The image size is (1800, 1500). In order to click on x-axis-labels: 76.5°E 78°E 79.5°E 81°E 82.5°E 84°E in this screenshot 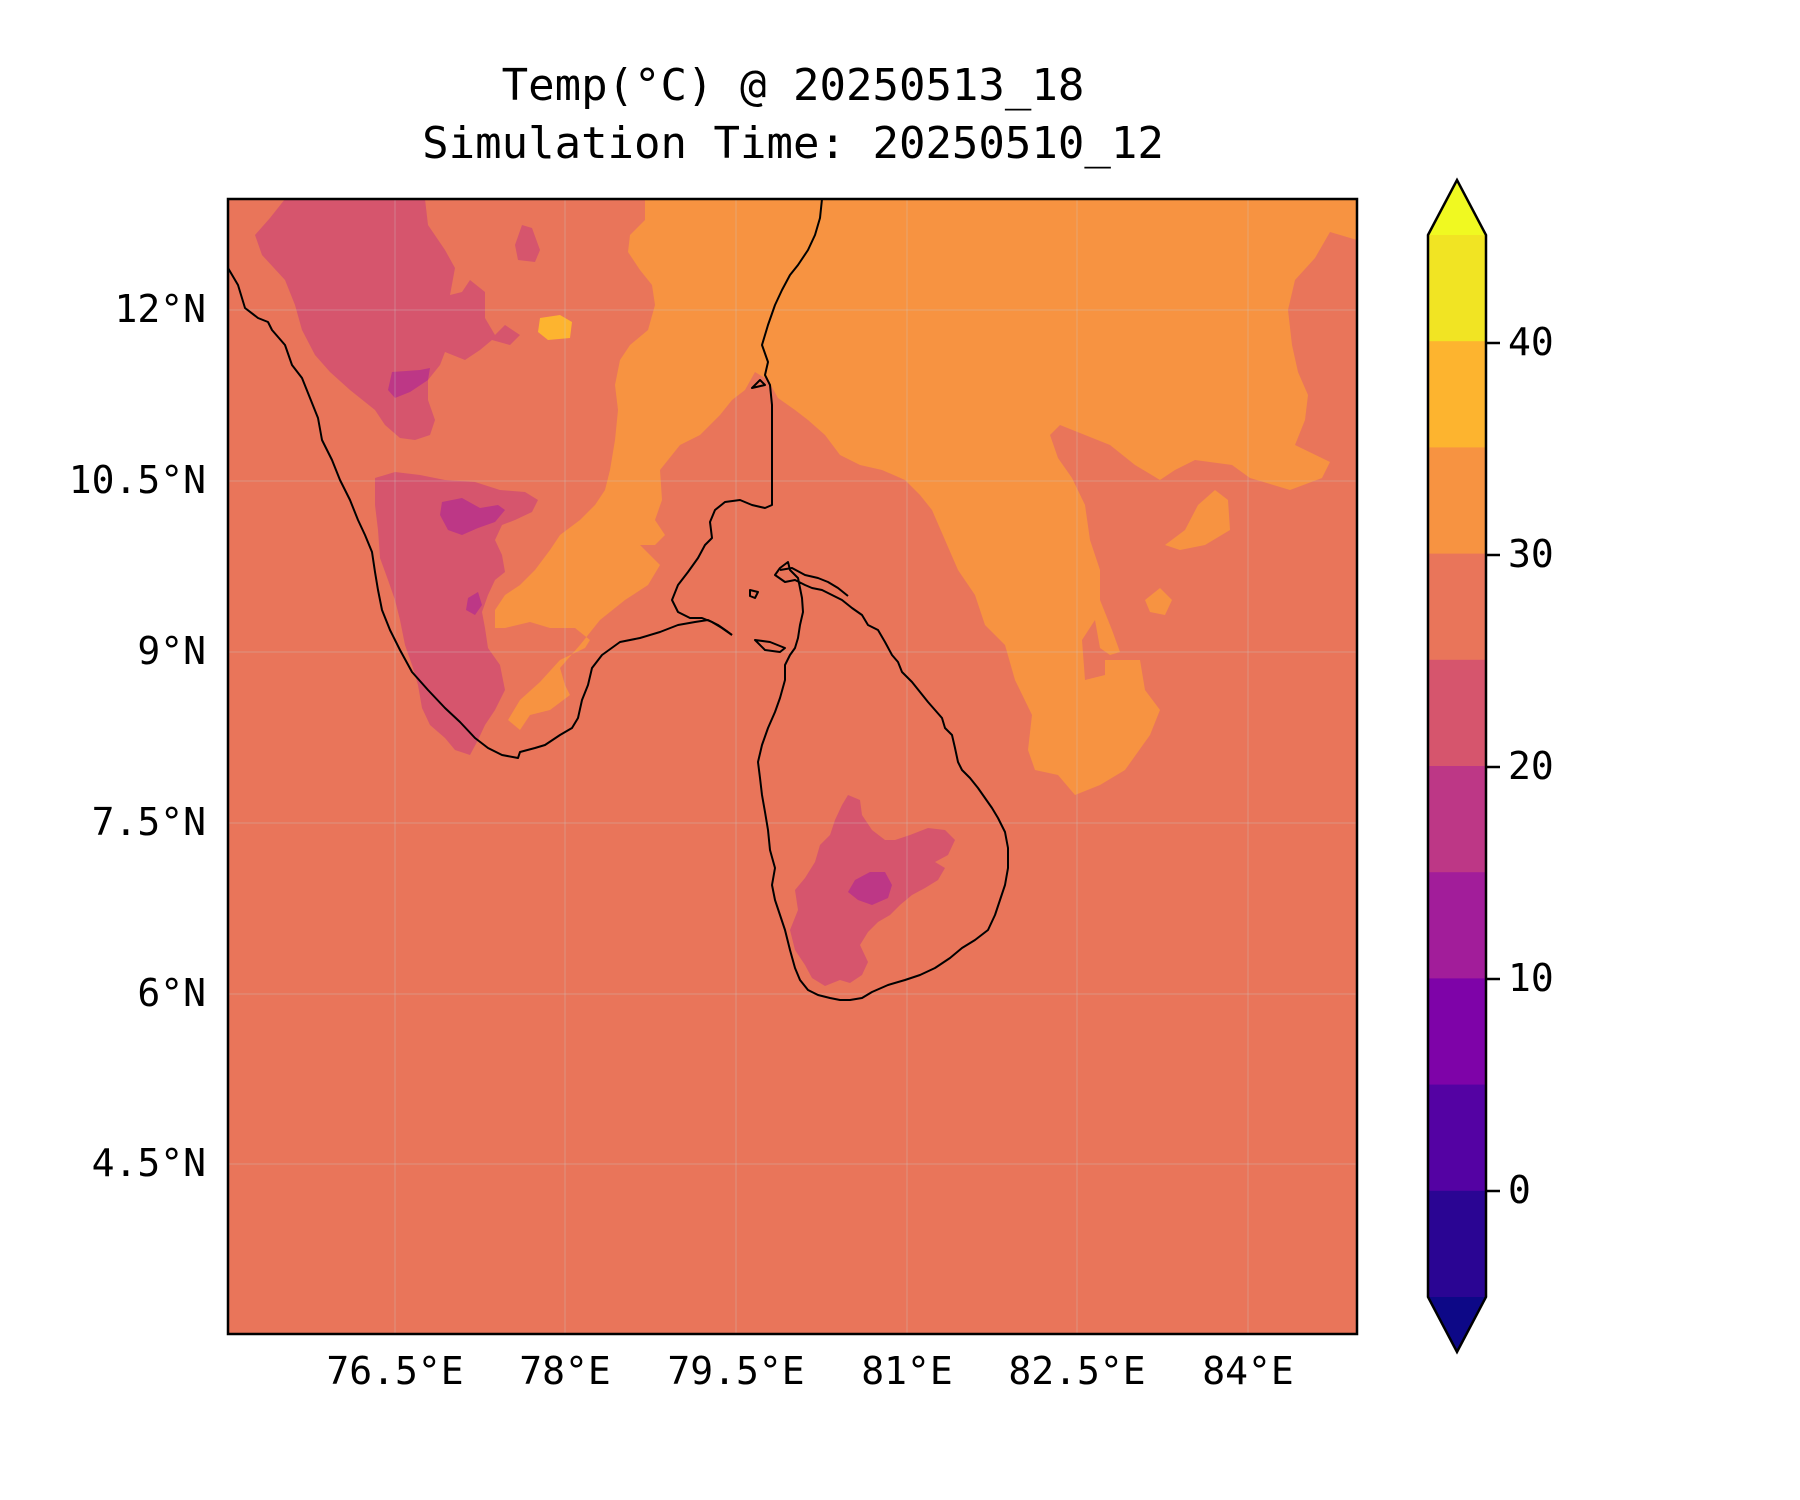, I will do `click(809, 1371)`.